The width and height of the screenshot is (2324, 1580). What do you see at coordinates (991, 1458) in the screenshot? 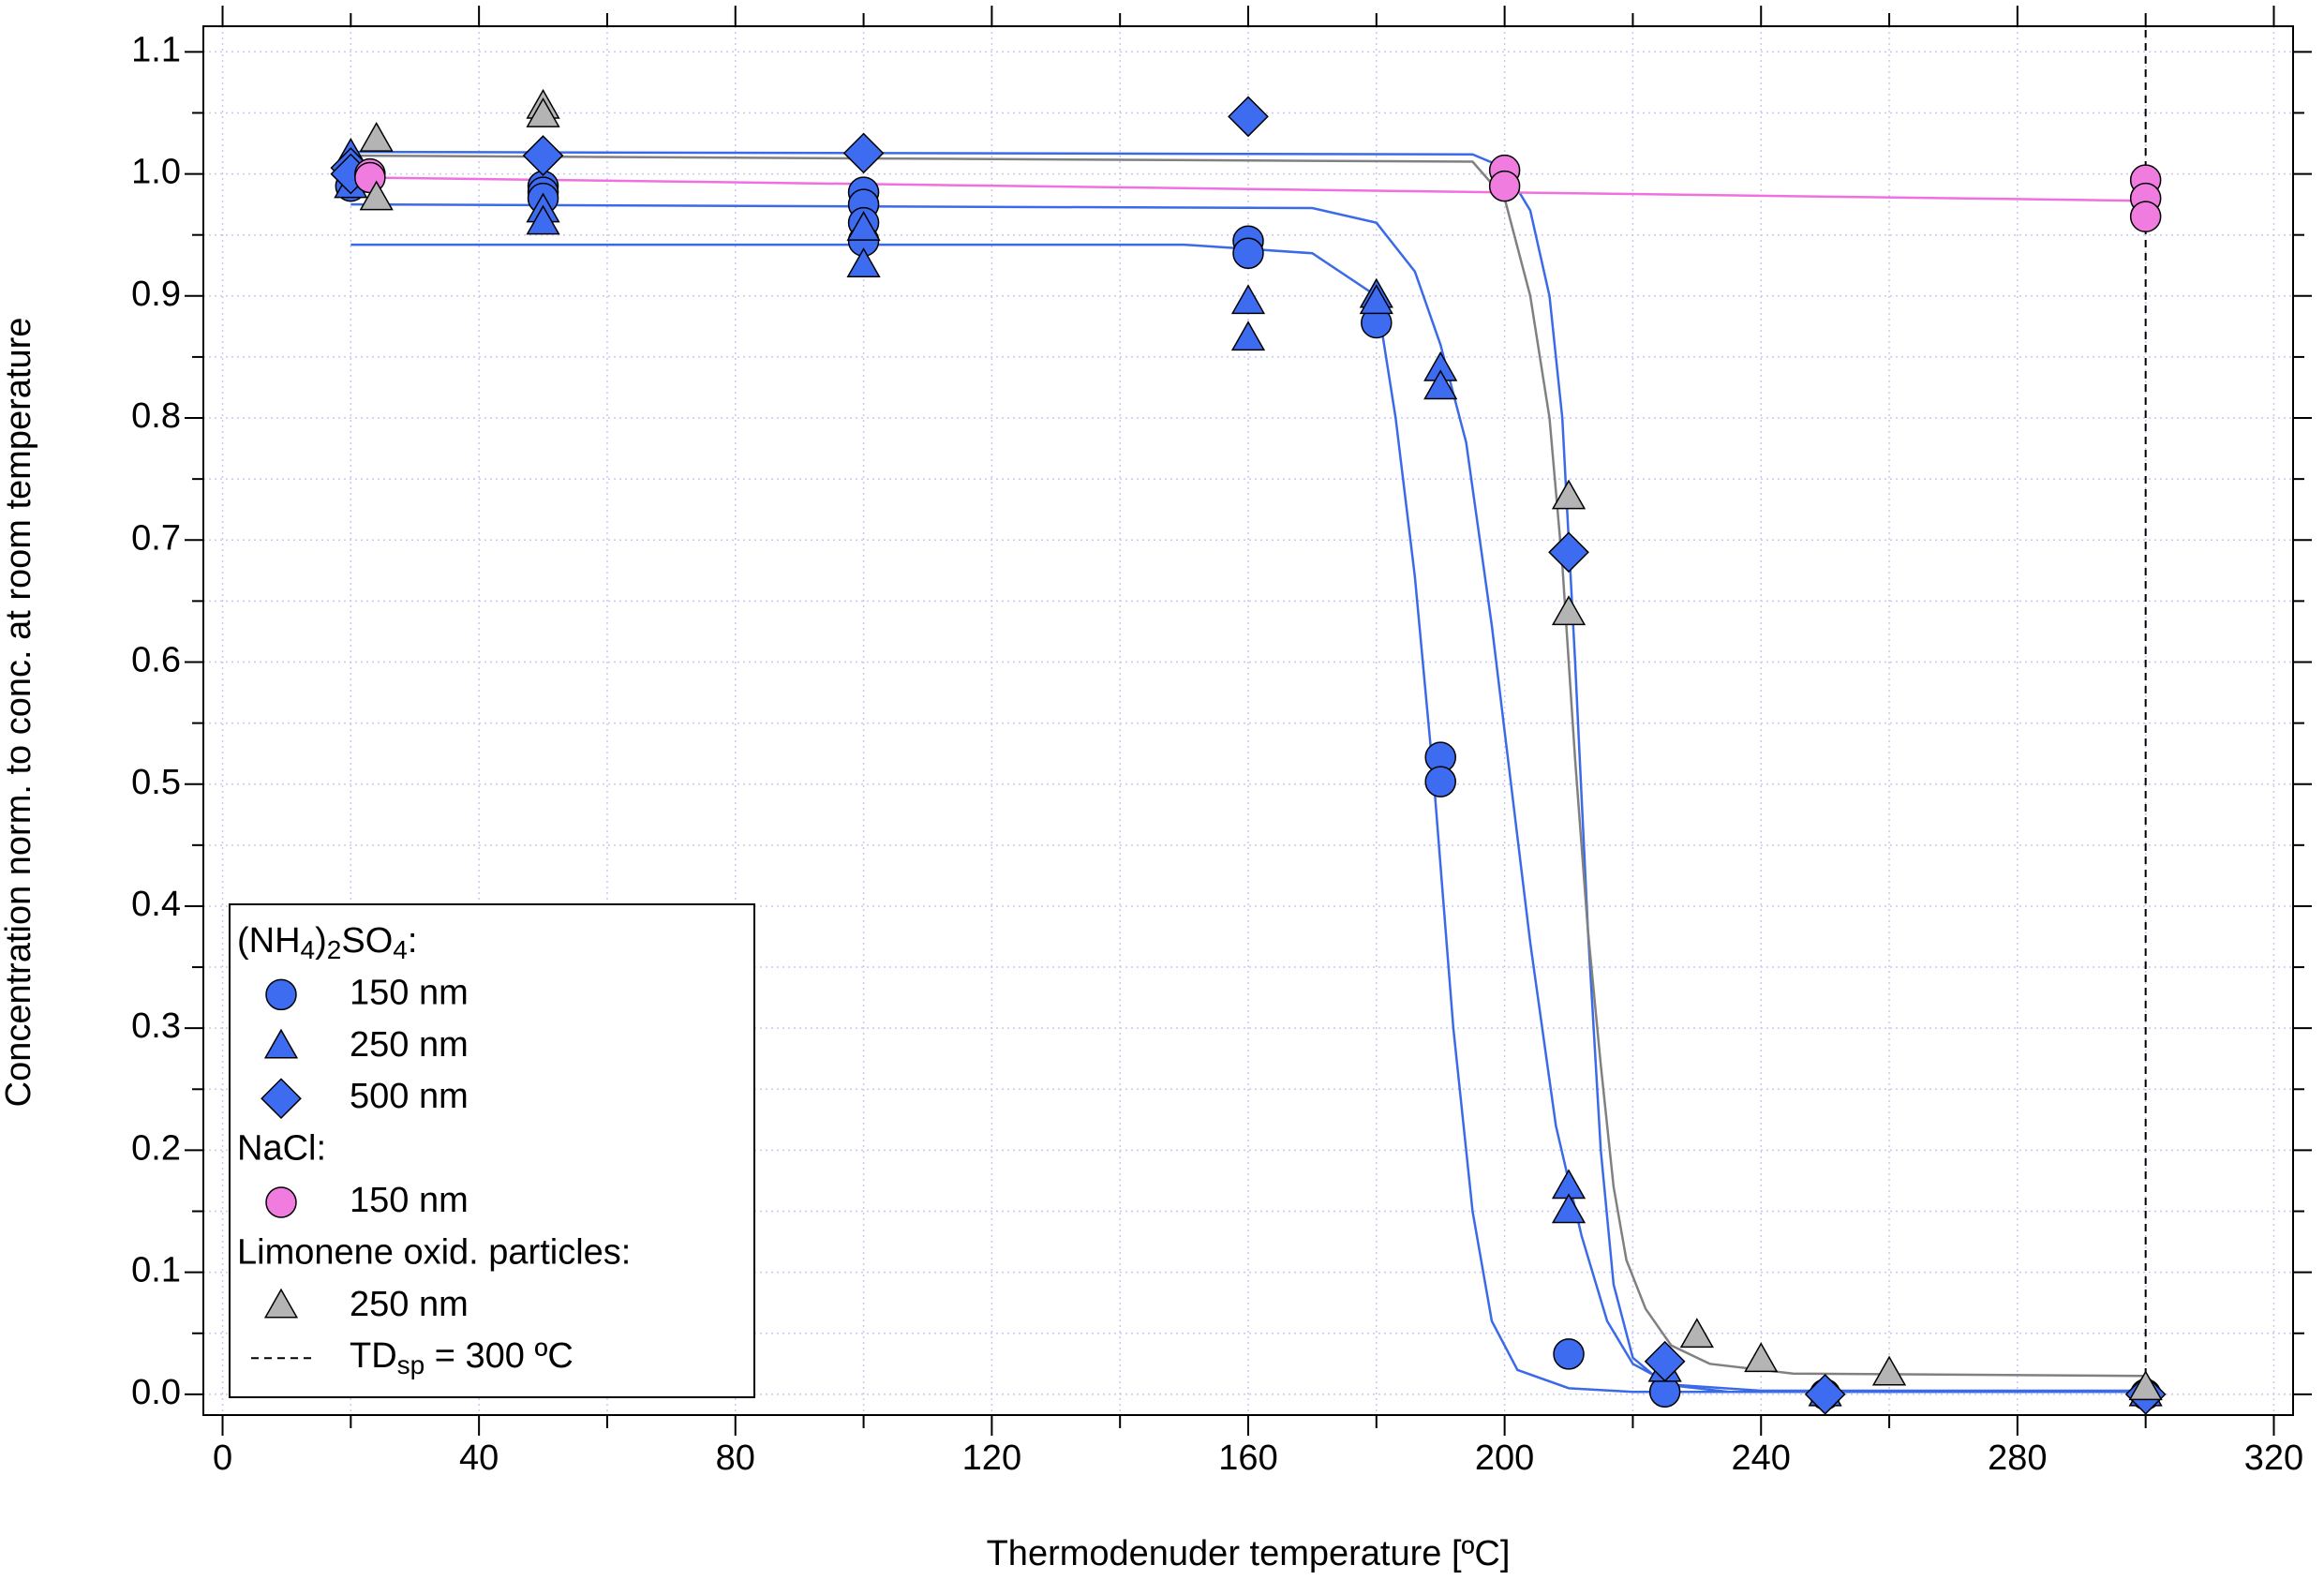
I see `x-tick-label: 120` at bounding box center [991, 1458].